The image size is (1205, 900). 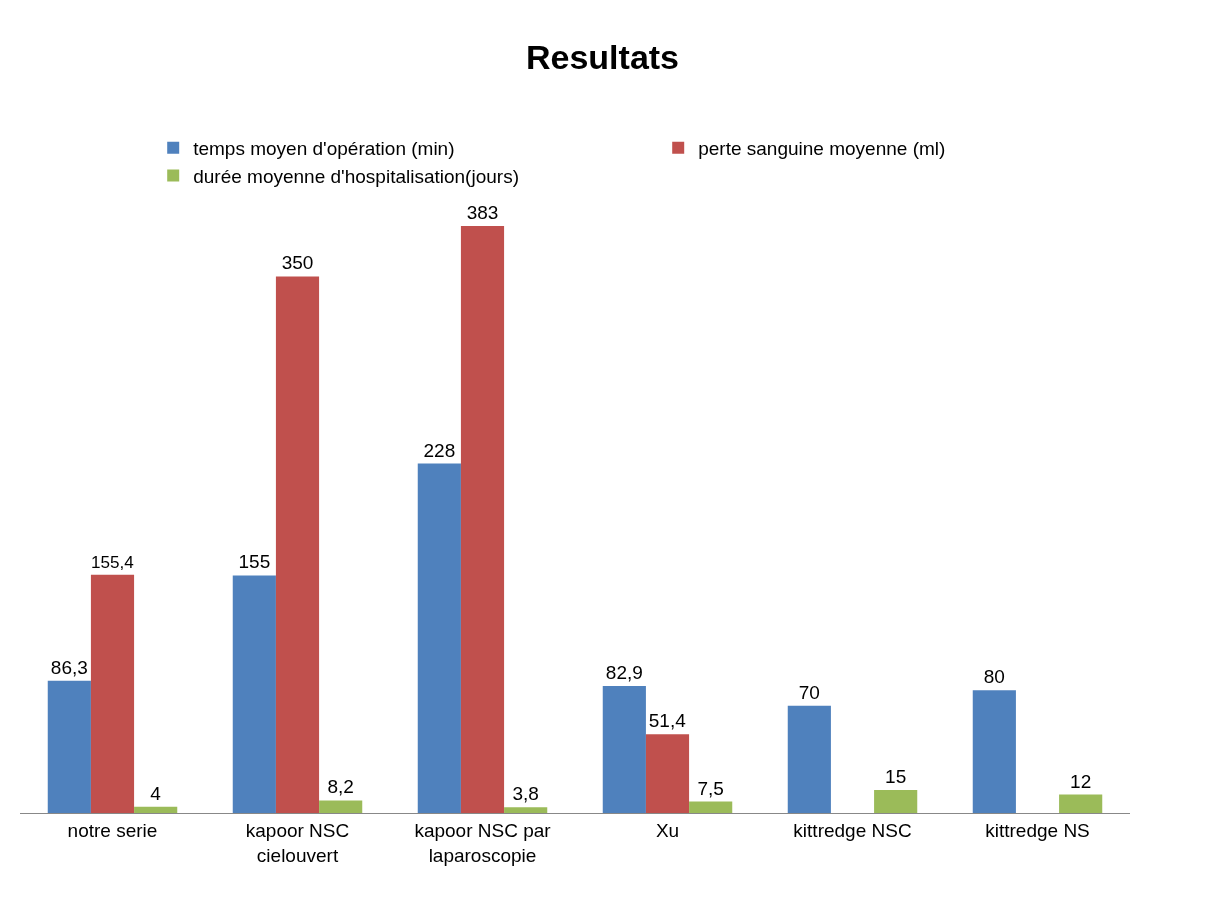 I want to click on x-tick-label: kapoor NSC par laparoscopie, so click(x=483, y=842).